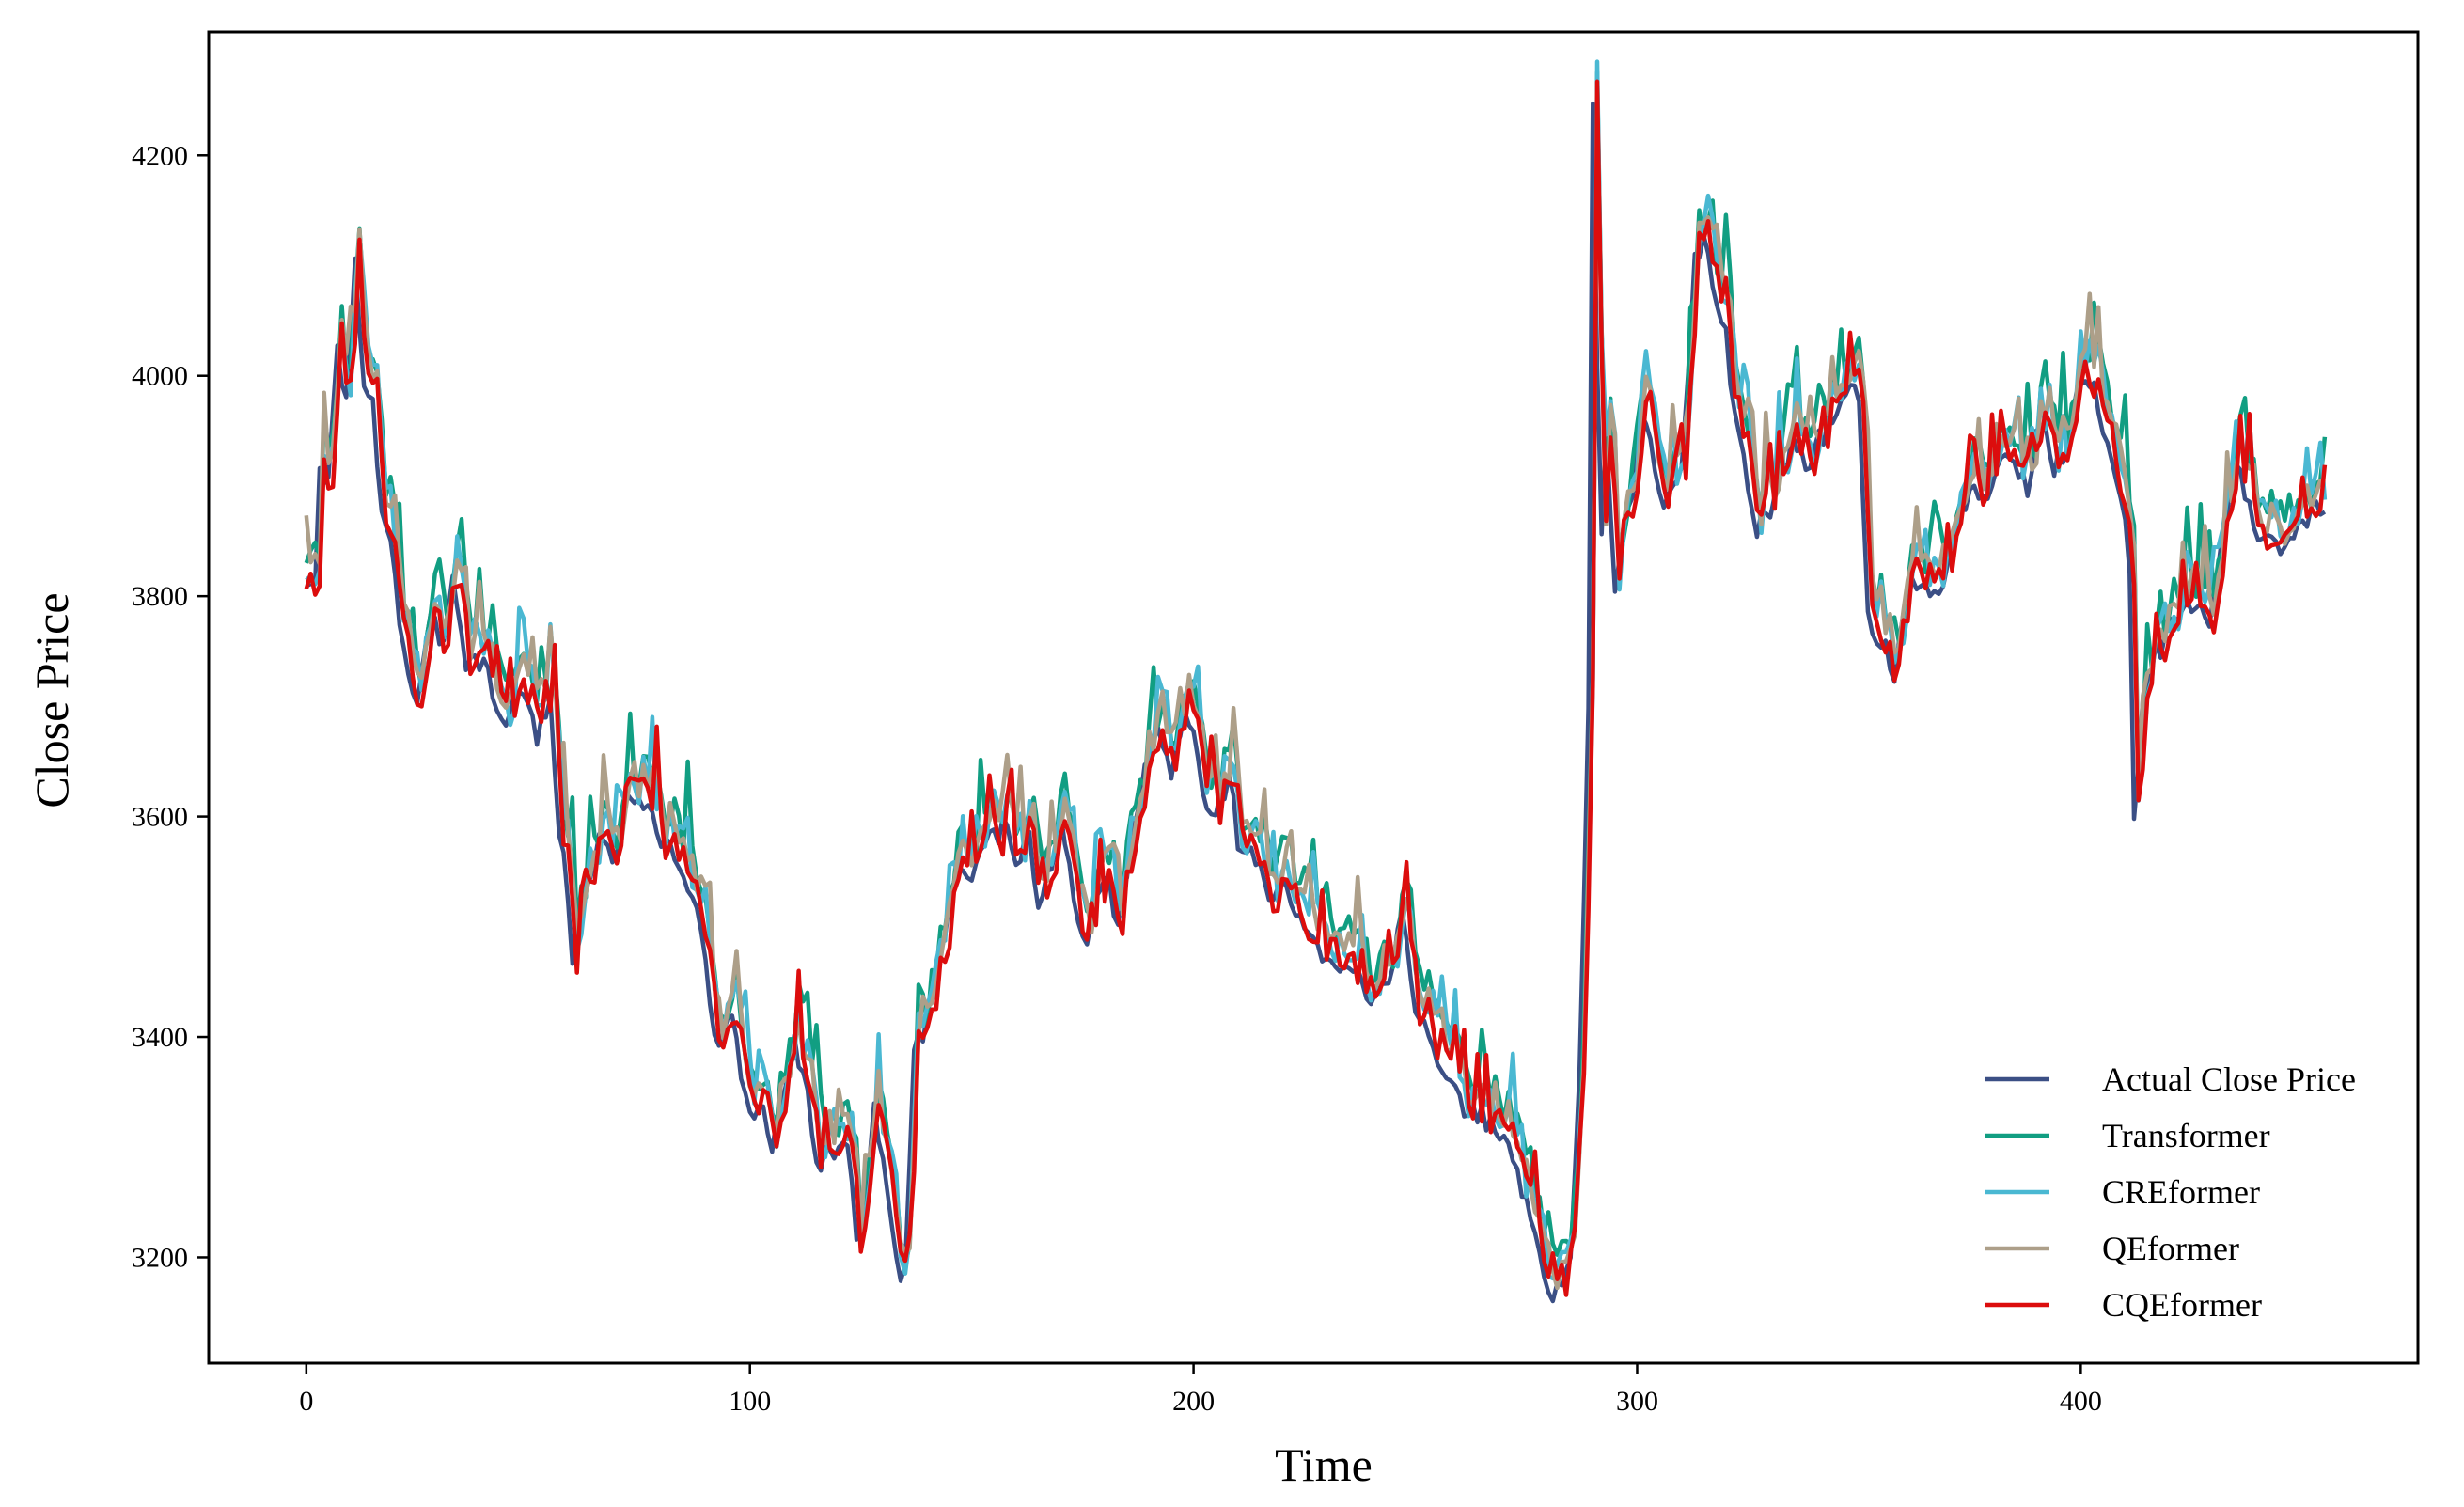  What do you see at coordinates (160, 818) in the screenshot?
I see `y-tick-label: 3600` at bounding box center [160, 818].